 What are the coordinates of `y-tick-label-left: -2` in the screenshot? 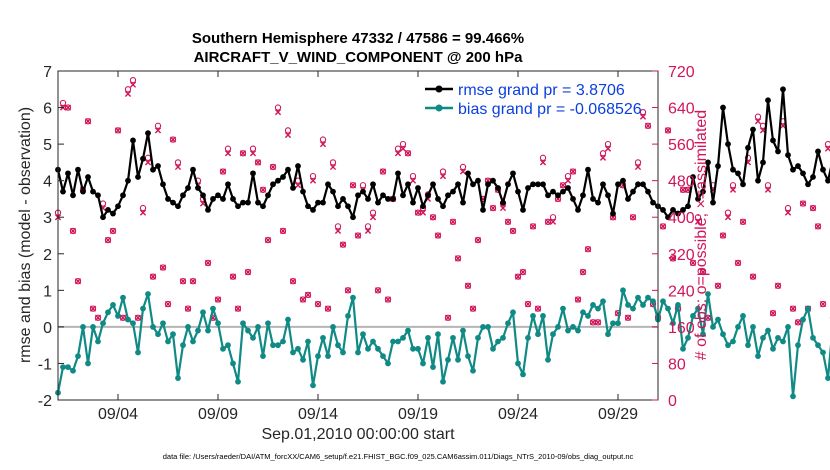 It's located at (45, 401).